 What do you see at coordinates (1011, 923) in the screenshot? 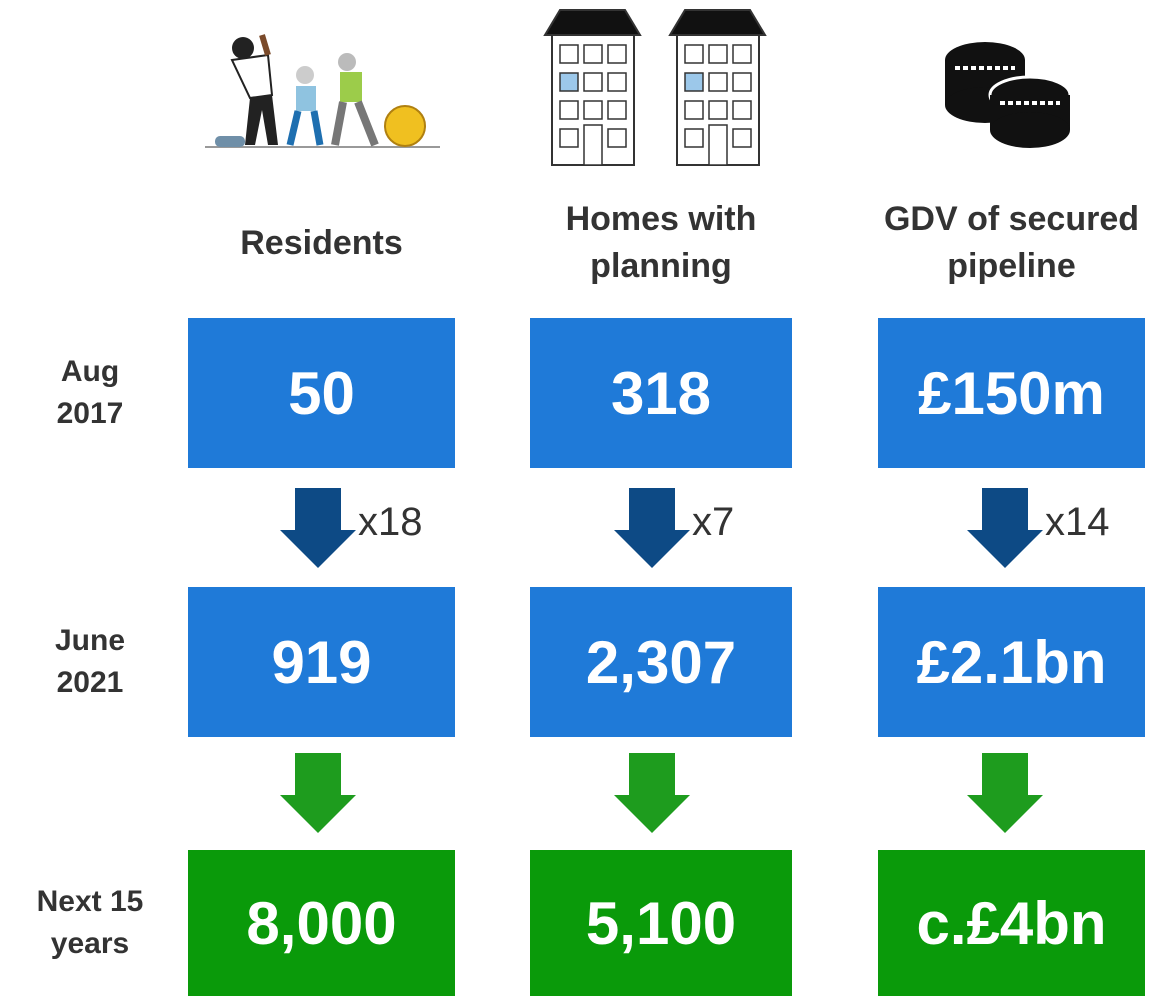
I see `green-box: c.£4bn` at bounding box center [1011, 923].